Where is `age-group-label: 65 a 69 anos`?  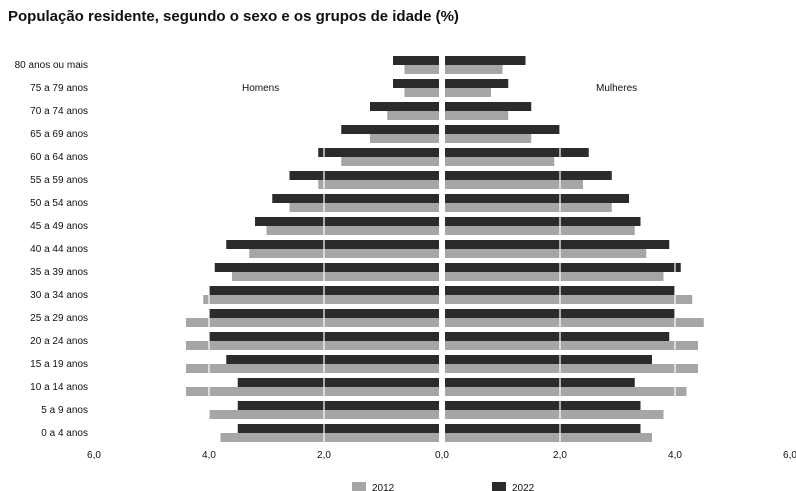
age-group-label: 65 a 69 anos is located at coordinates (59, 134).